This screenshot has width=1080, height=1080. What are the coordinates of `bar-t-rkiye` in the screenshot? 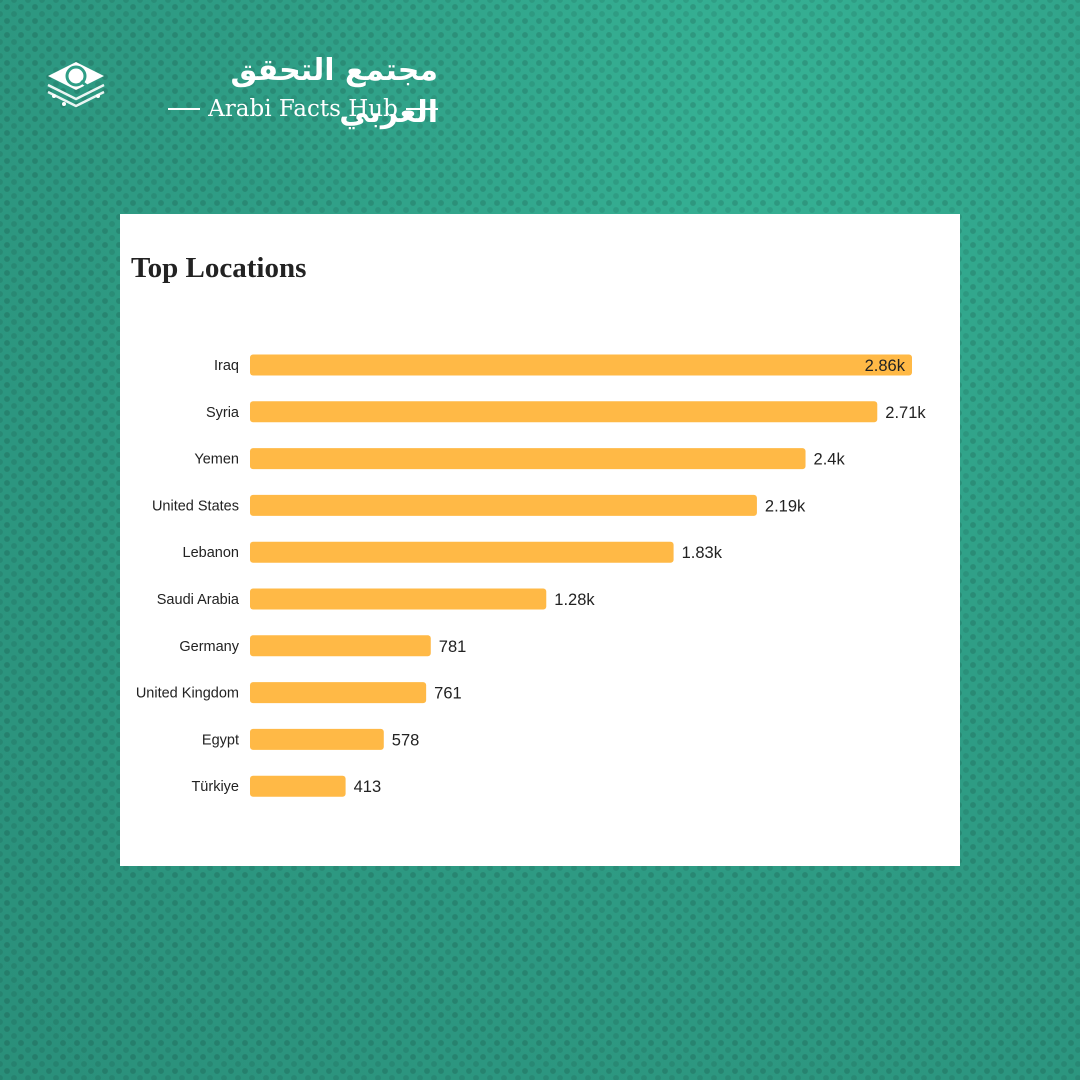 It's located at (298, 786).